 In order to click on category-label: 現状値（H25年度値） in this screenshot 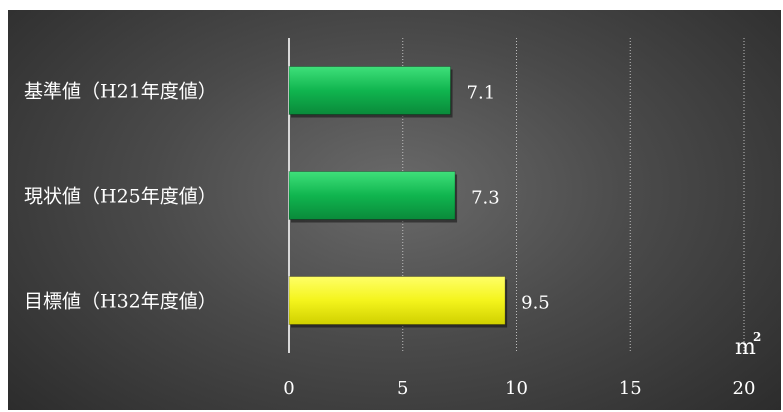, I will do `click(120, 197)`.